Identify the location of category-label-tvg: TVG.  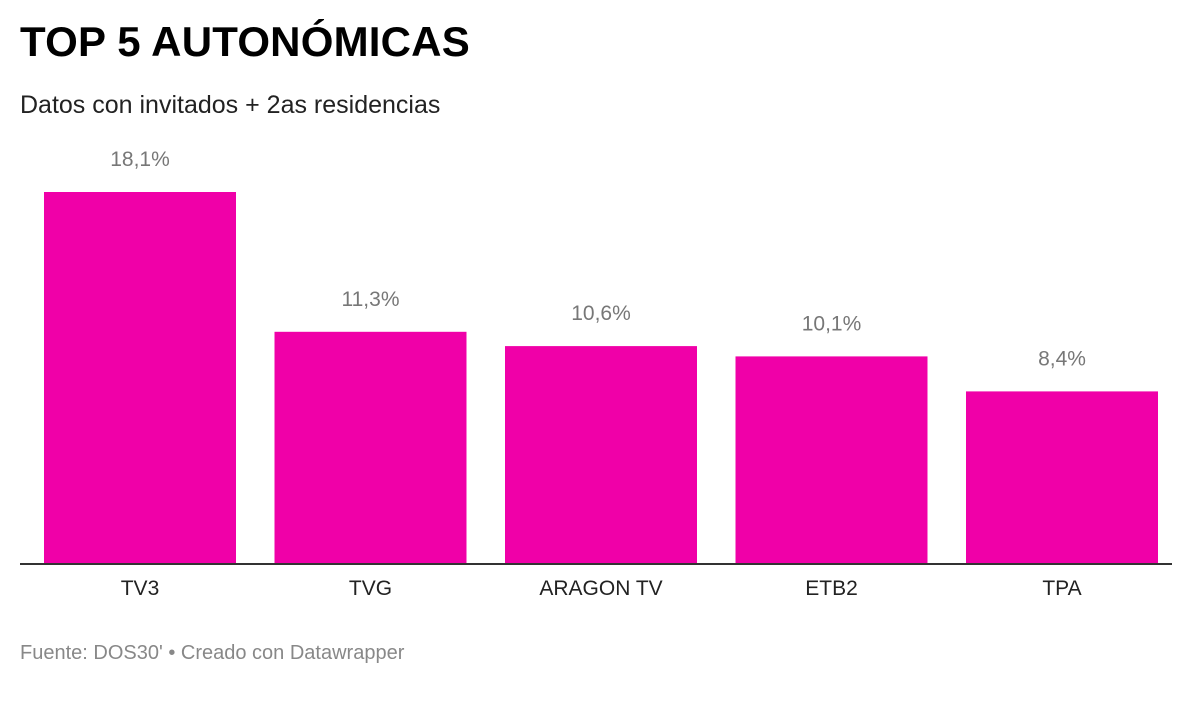
(370, 588).